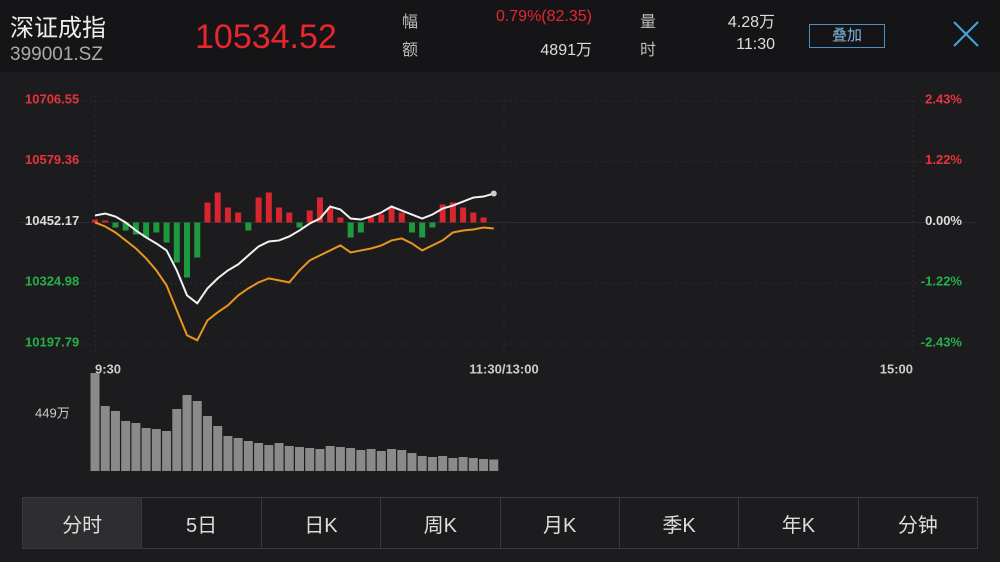 The width and height of the screenshot is (1000, 562). Describe the element at coordinates (680, 523) in the screenshot. I see `tab: 季K` at that location.